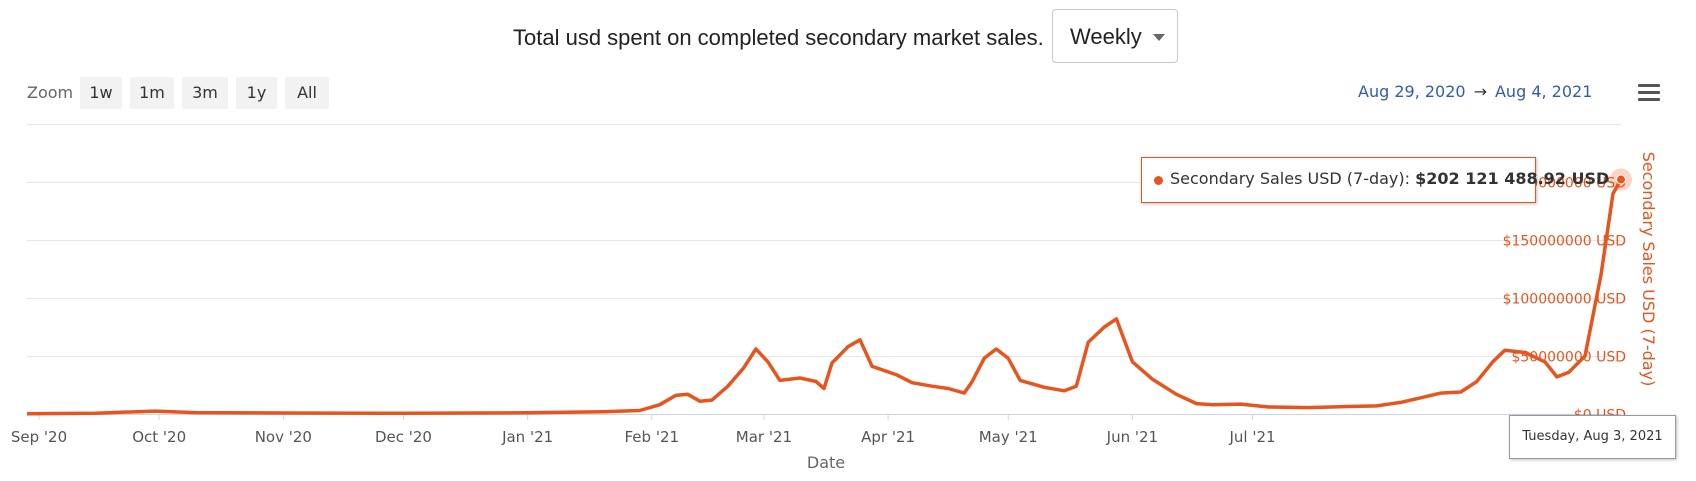 This screenshot has height=481, width=1696. Describe the element at coordinates (1621, 179) in the screenshot. I see `hover-point` at that location.